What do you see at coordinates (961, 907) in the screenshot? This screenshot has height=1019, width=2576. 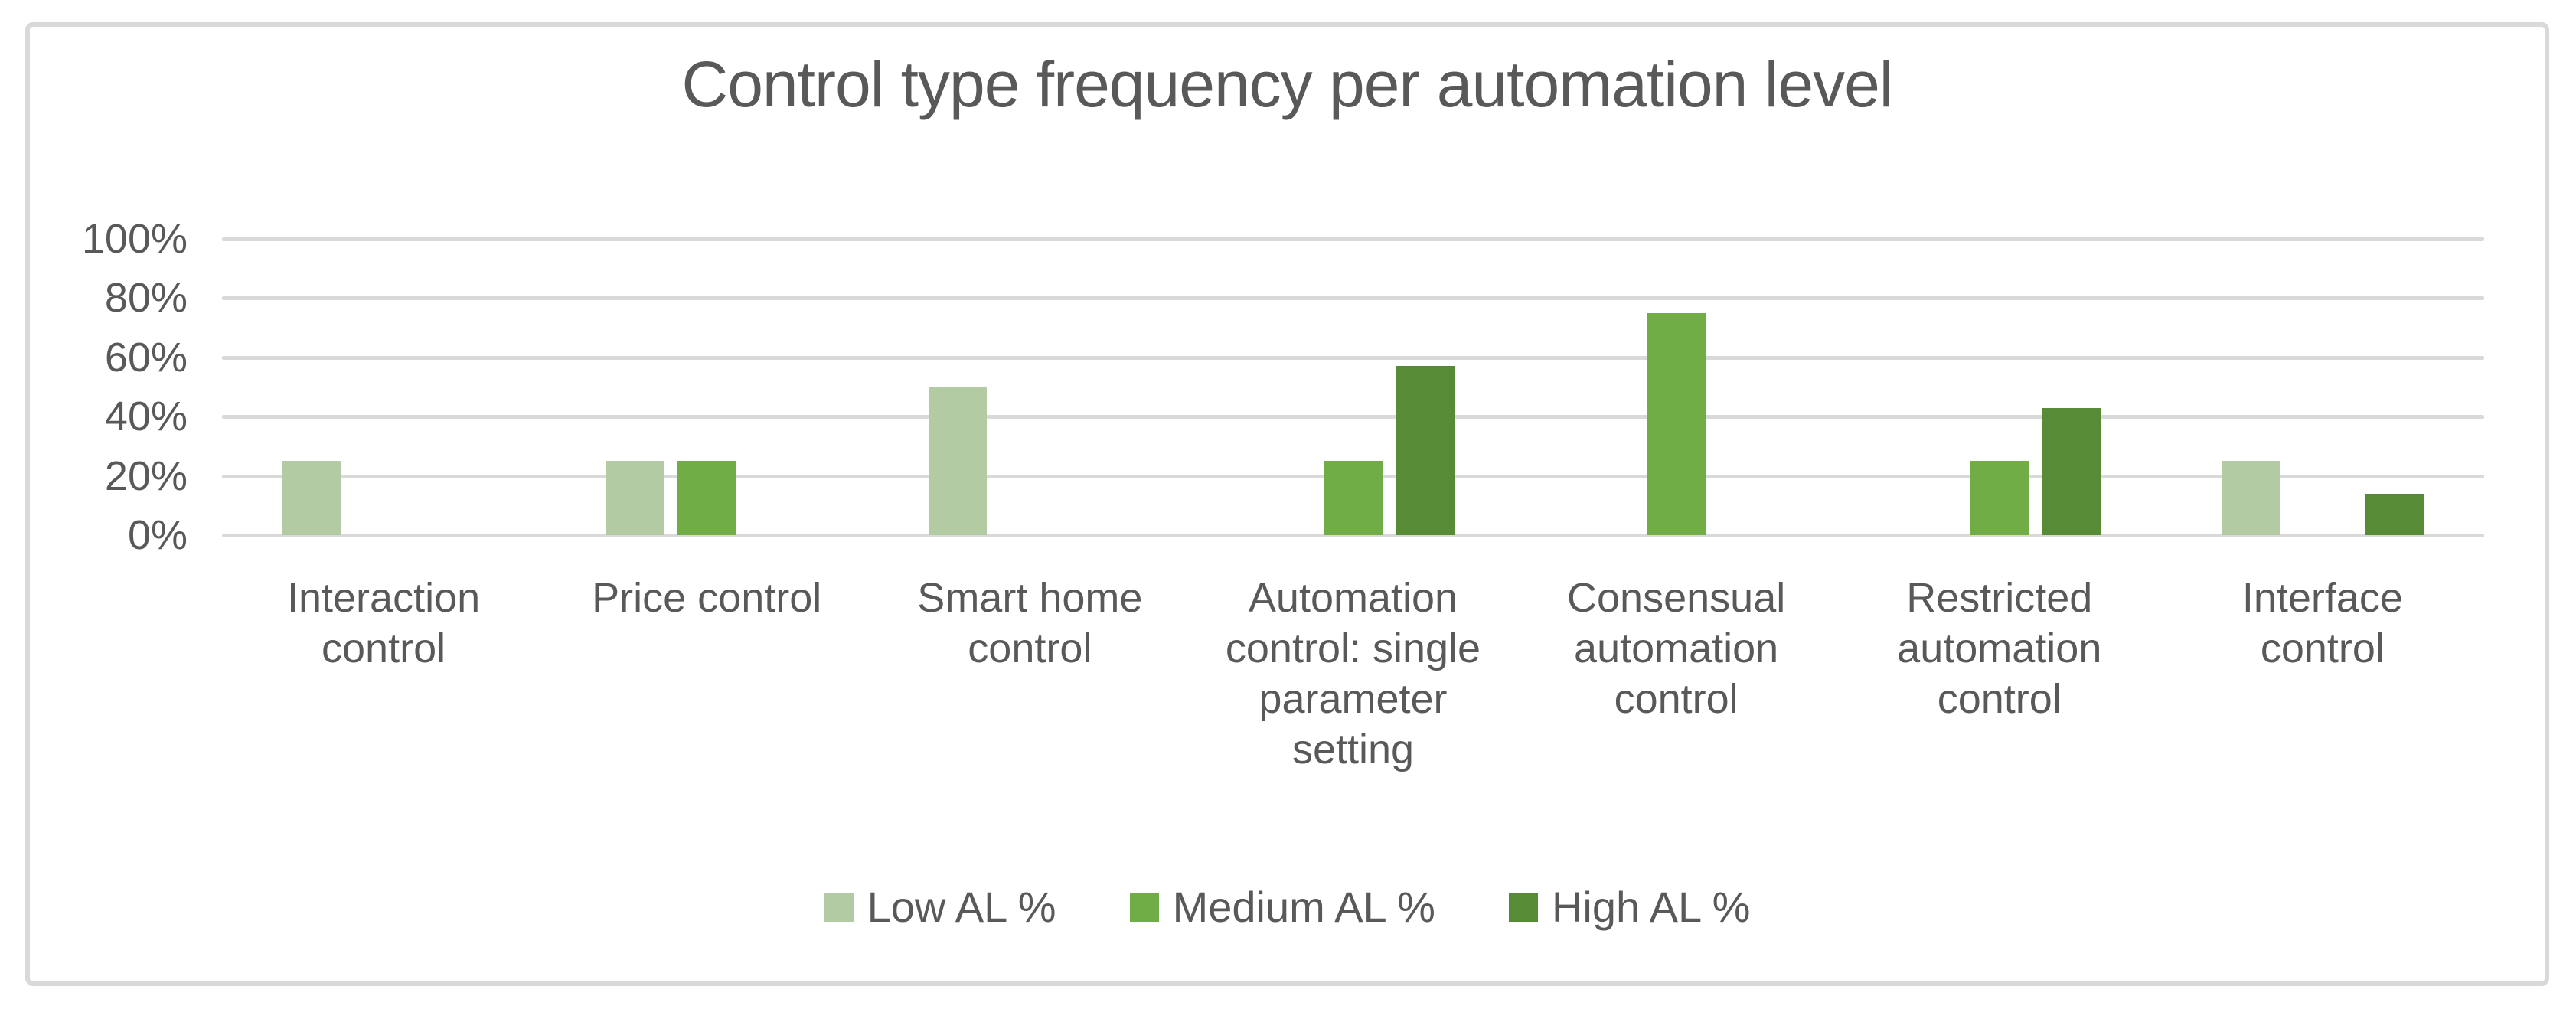 I see `legend-label: Low AL %` at bounding box center [961, 907].